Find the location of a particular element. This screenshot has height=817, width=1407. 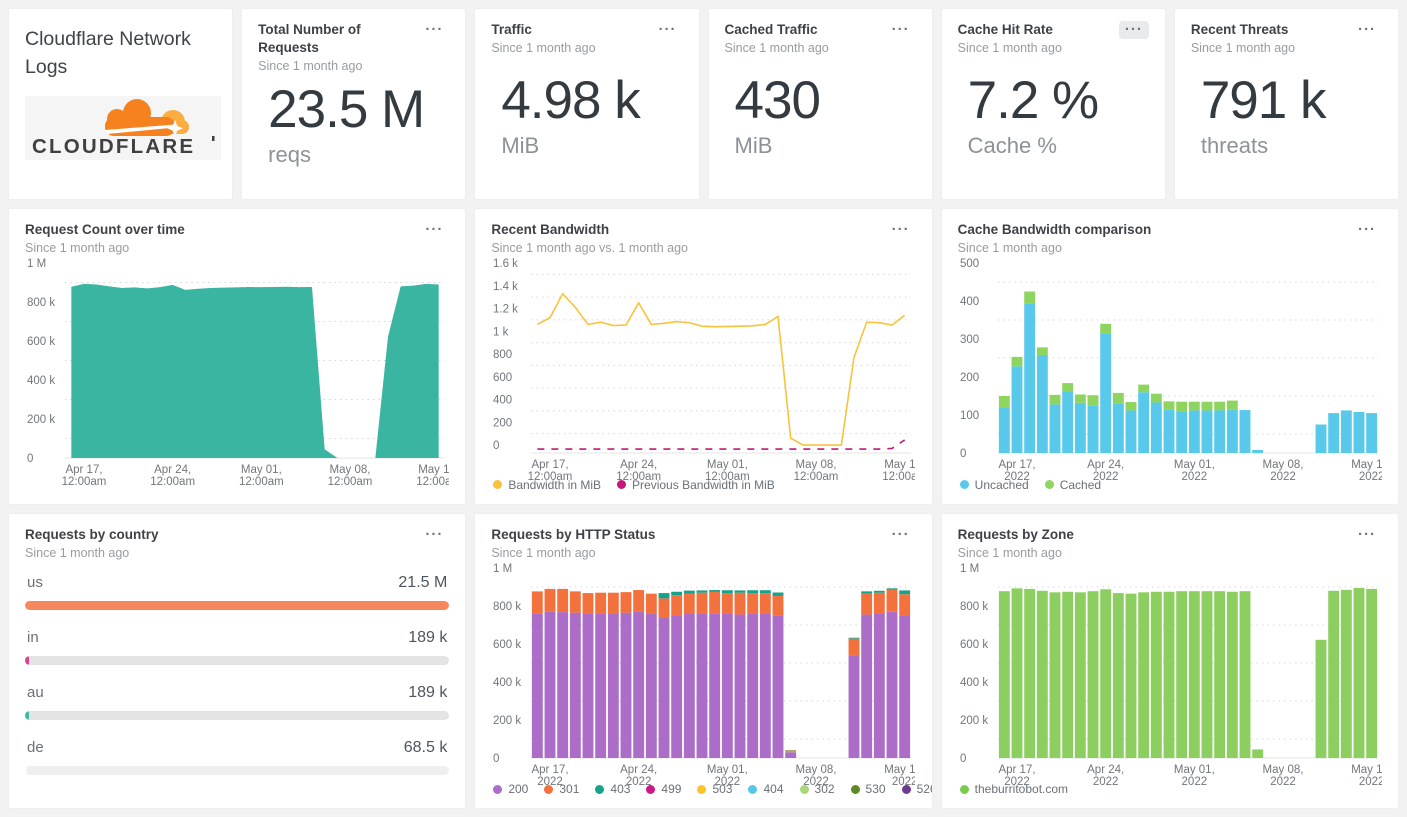

dashboard-title-panel: Cloudflare Network Logs CLOUDFLARE is located at coordinates (121, 104).